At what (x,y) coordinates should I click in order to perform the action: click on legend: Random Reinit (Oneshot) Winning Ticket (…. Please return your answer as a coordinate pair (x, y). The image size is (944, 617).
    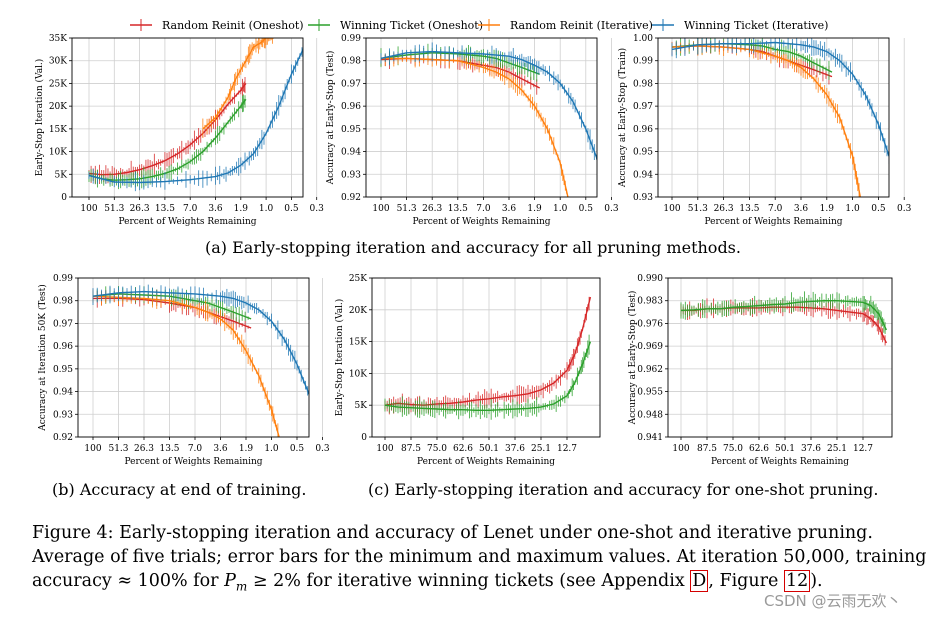
    Looking at the image, I should click on (479, 25).